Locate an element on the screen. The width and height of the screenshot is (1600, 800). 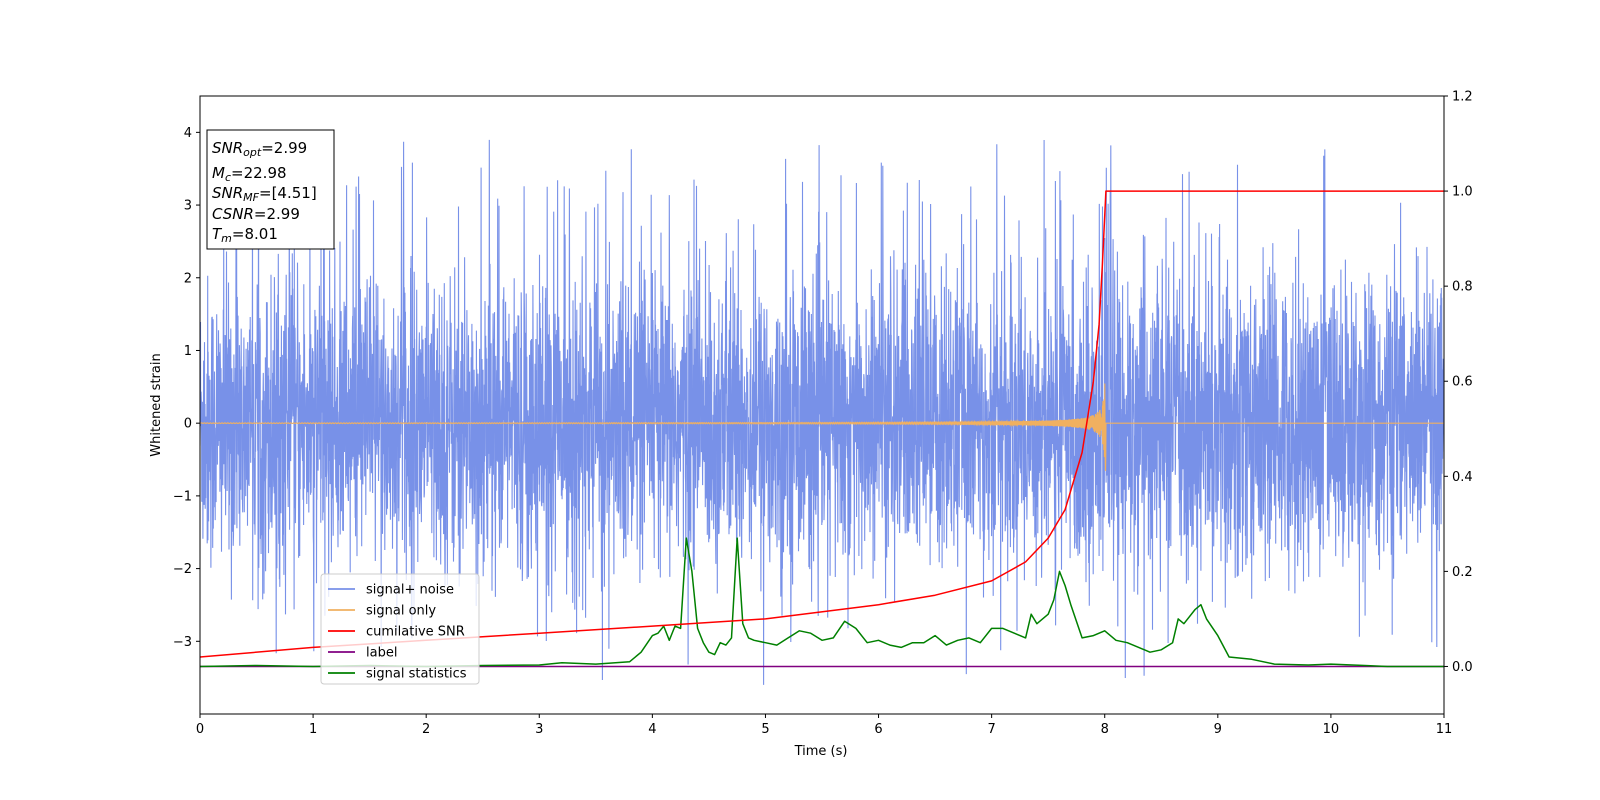
x-tick-label: 1 is located at coordinates (313, 729).